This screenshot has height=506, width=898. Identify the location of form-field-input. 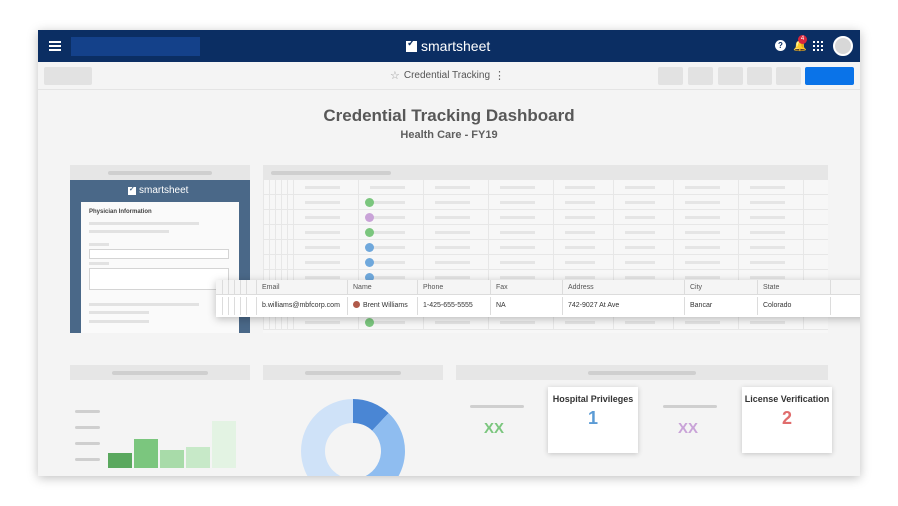
(159, 254).